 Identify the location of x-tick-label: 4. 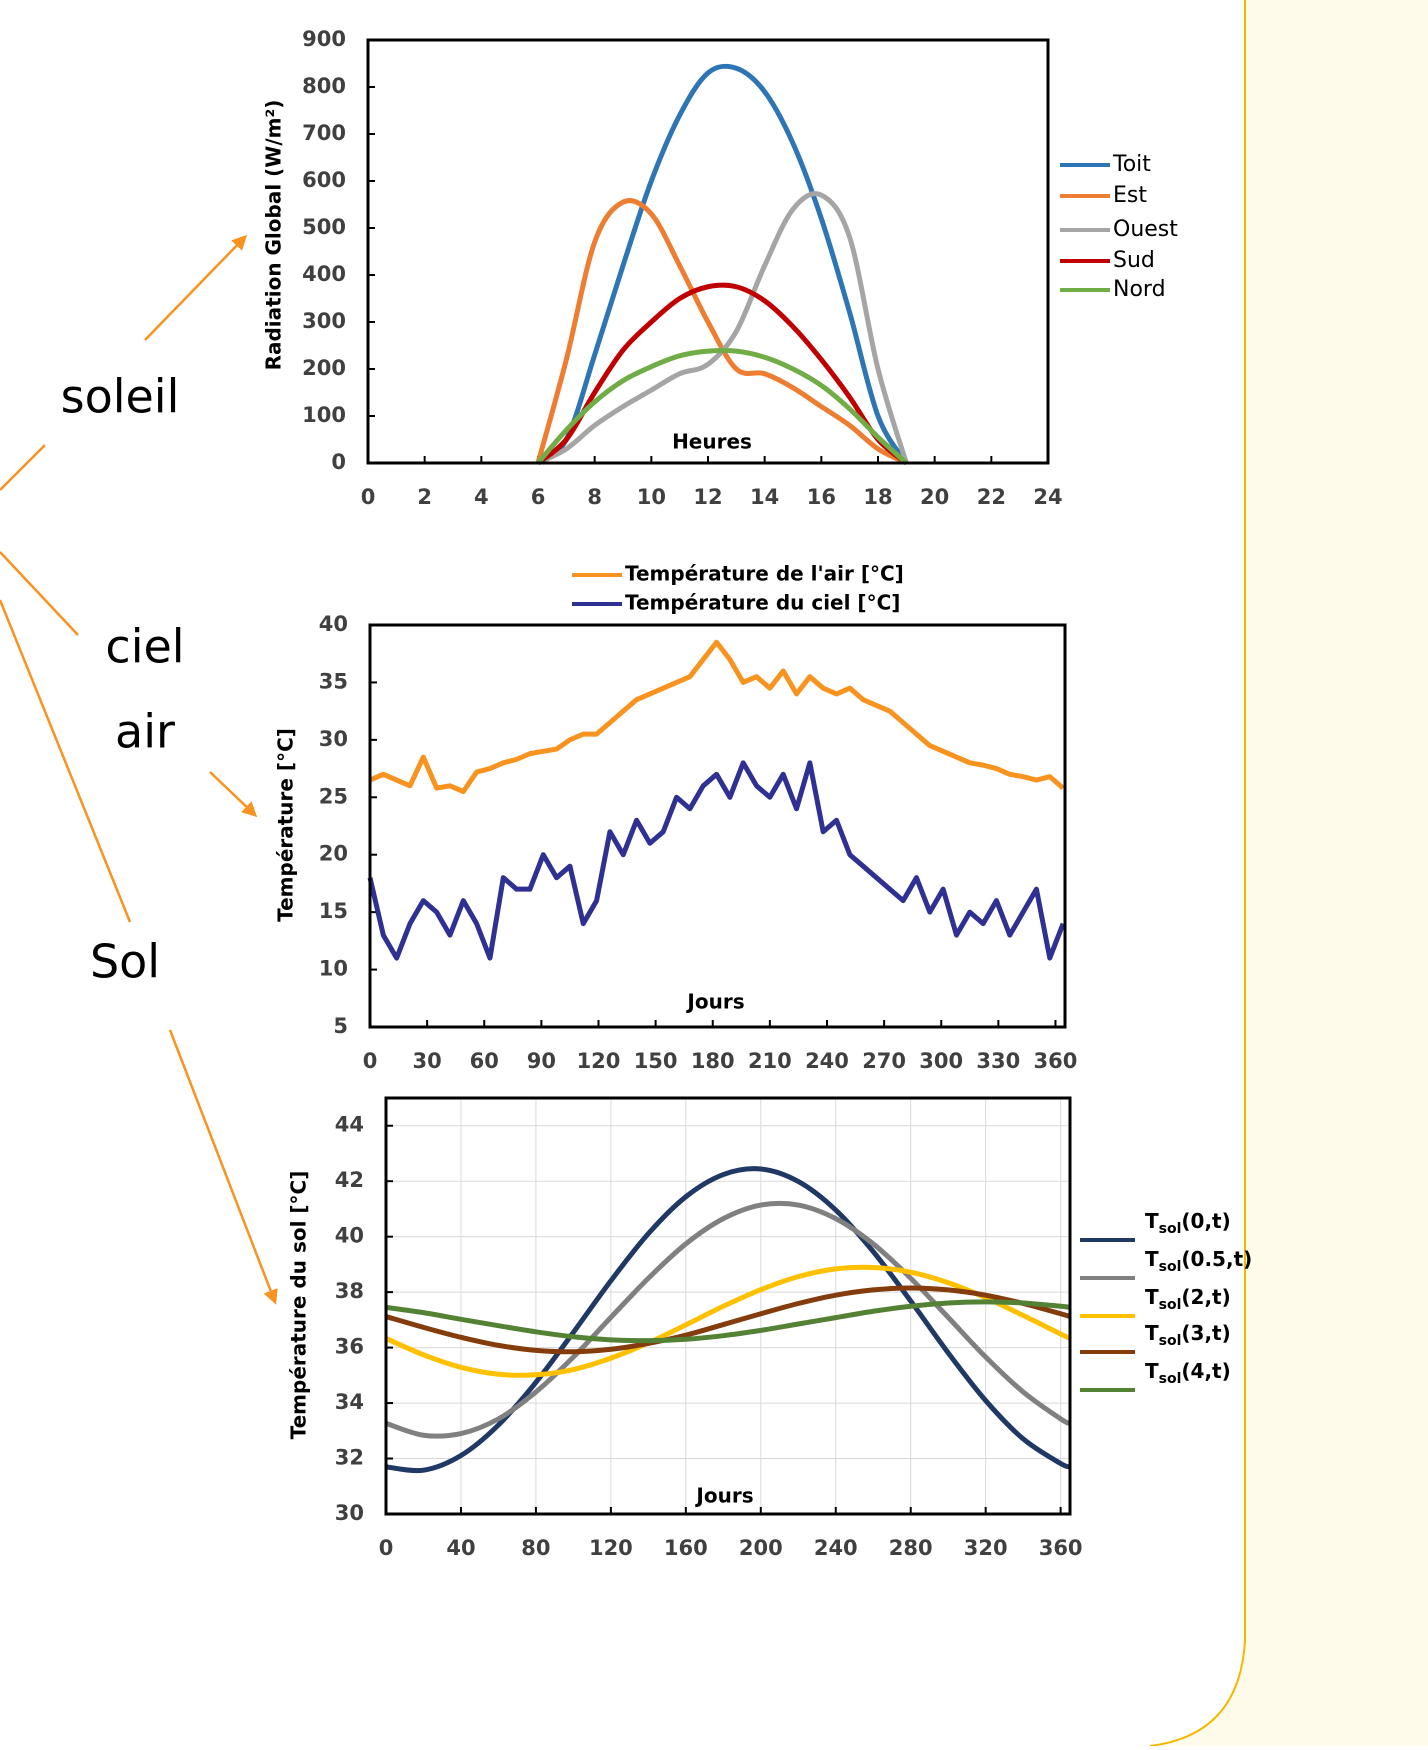
(481, 497).